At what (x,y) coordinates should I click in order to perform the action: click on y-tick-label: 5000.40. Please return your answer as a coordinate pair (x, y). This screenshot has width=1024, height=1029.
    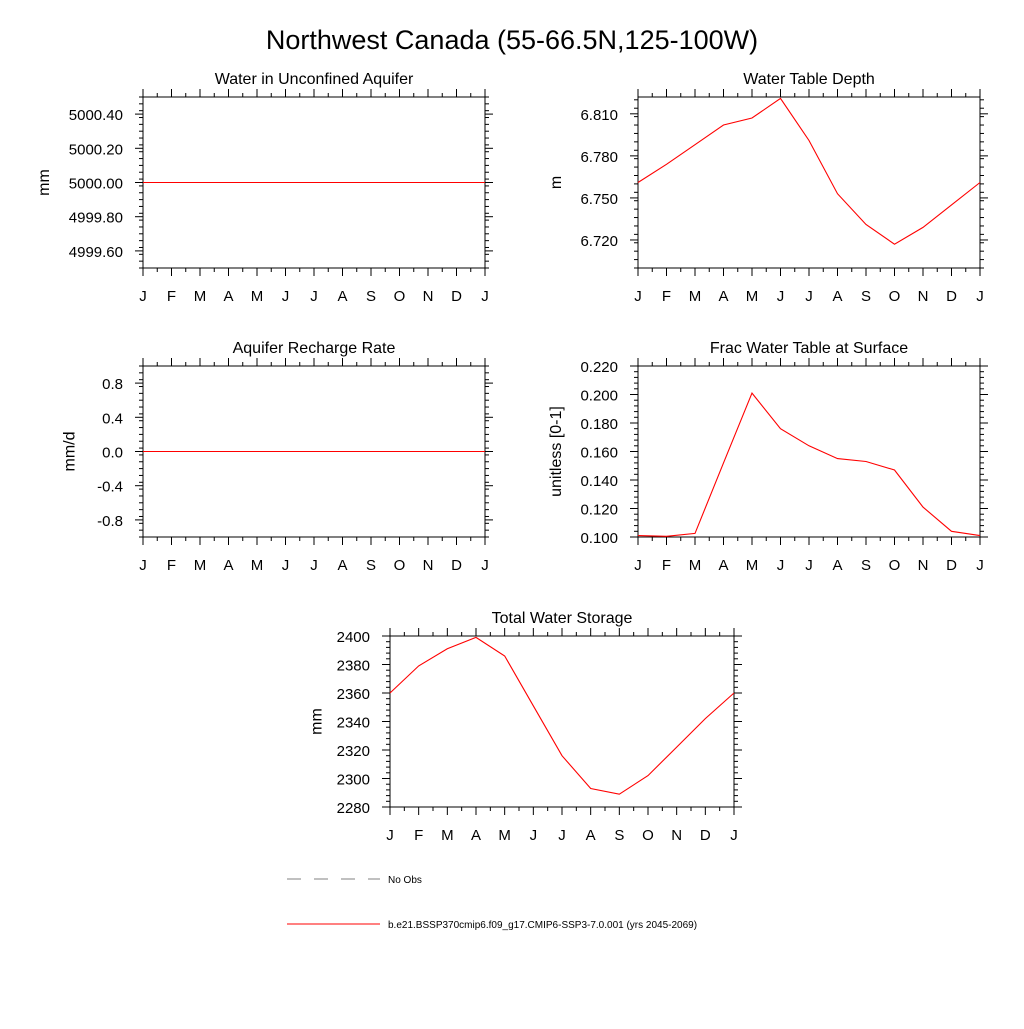
    Looking at the image, I should click on (96, 115).